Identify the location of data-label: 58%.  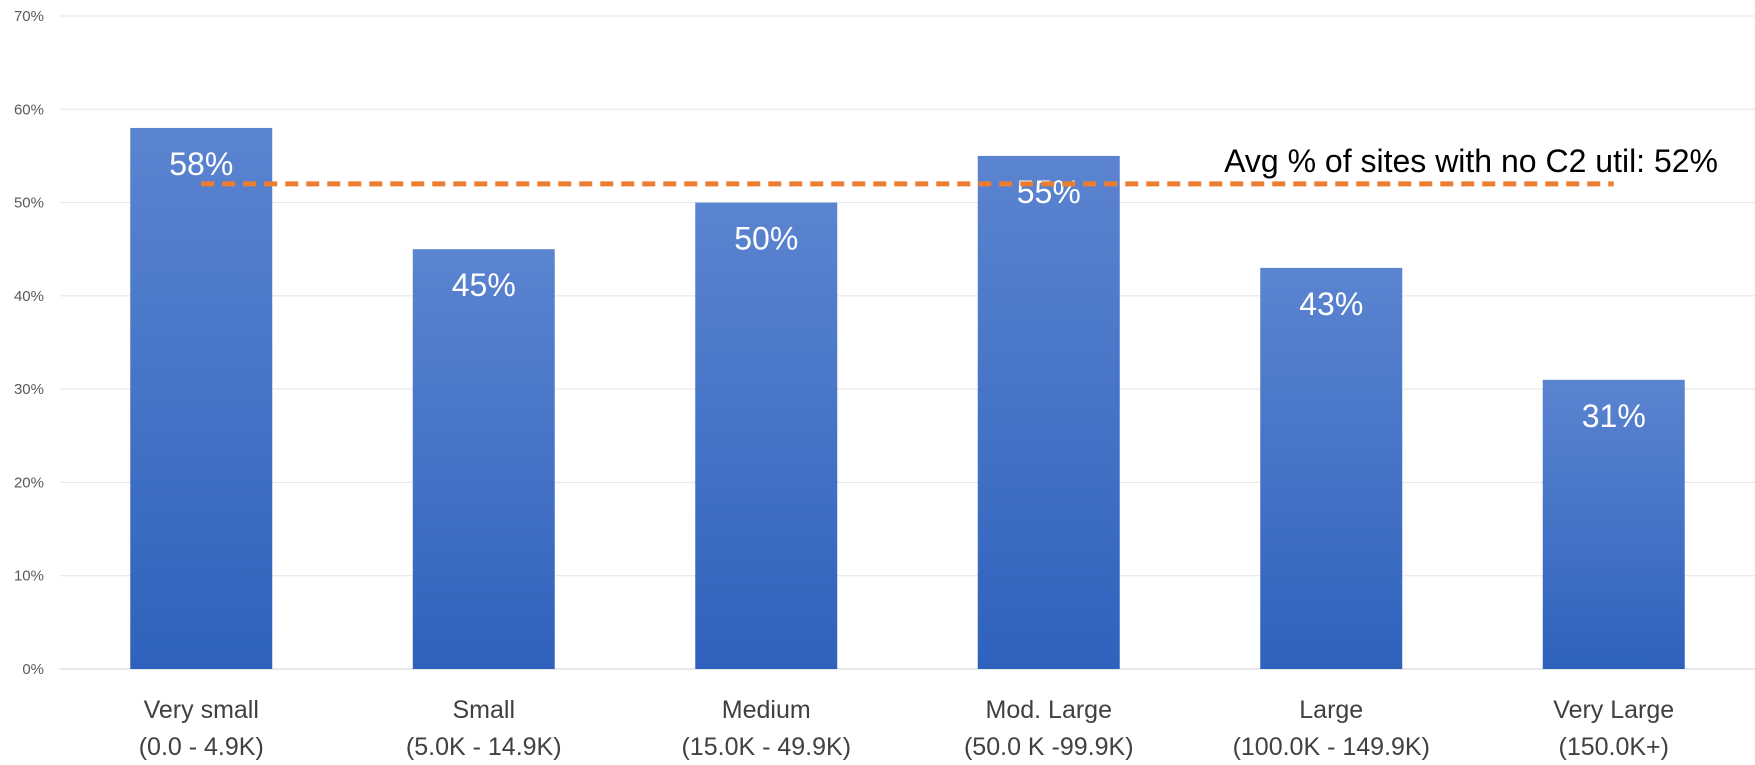
(201, 164).